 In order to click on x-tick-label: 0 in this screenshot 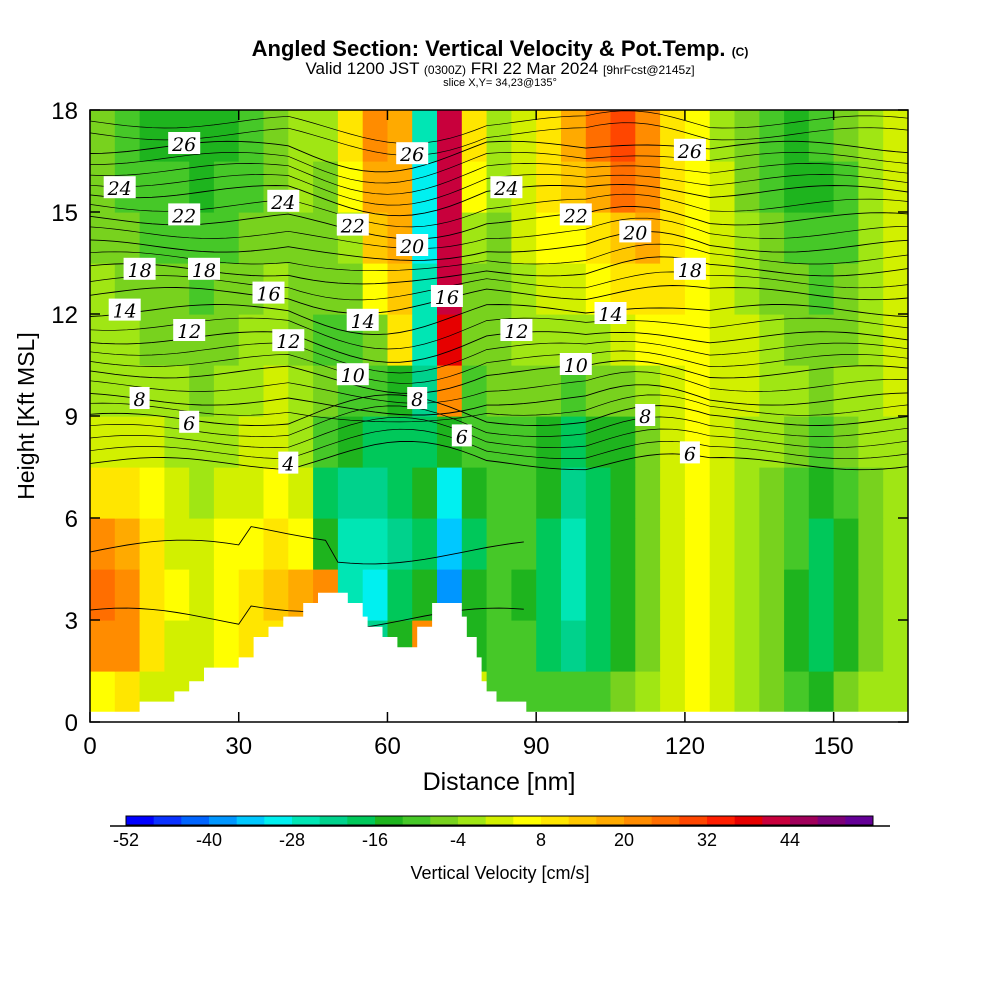, I will do `click(89, 746)`.